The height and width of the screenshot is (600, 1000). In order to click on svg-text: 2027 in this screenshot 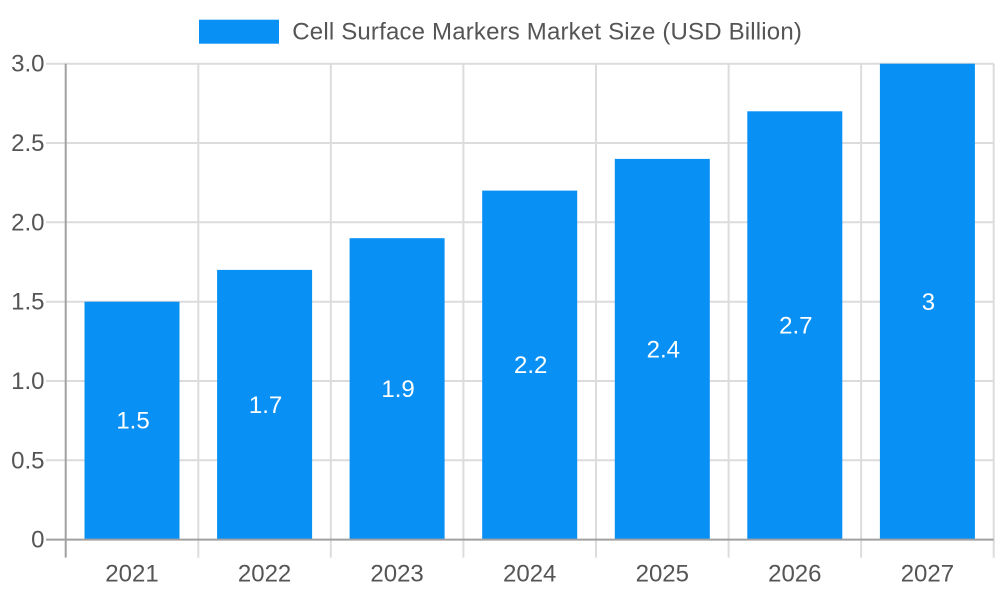, I will do `click(927, 574)`.